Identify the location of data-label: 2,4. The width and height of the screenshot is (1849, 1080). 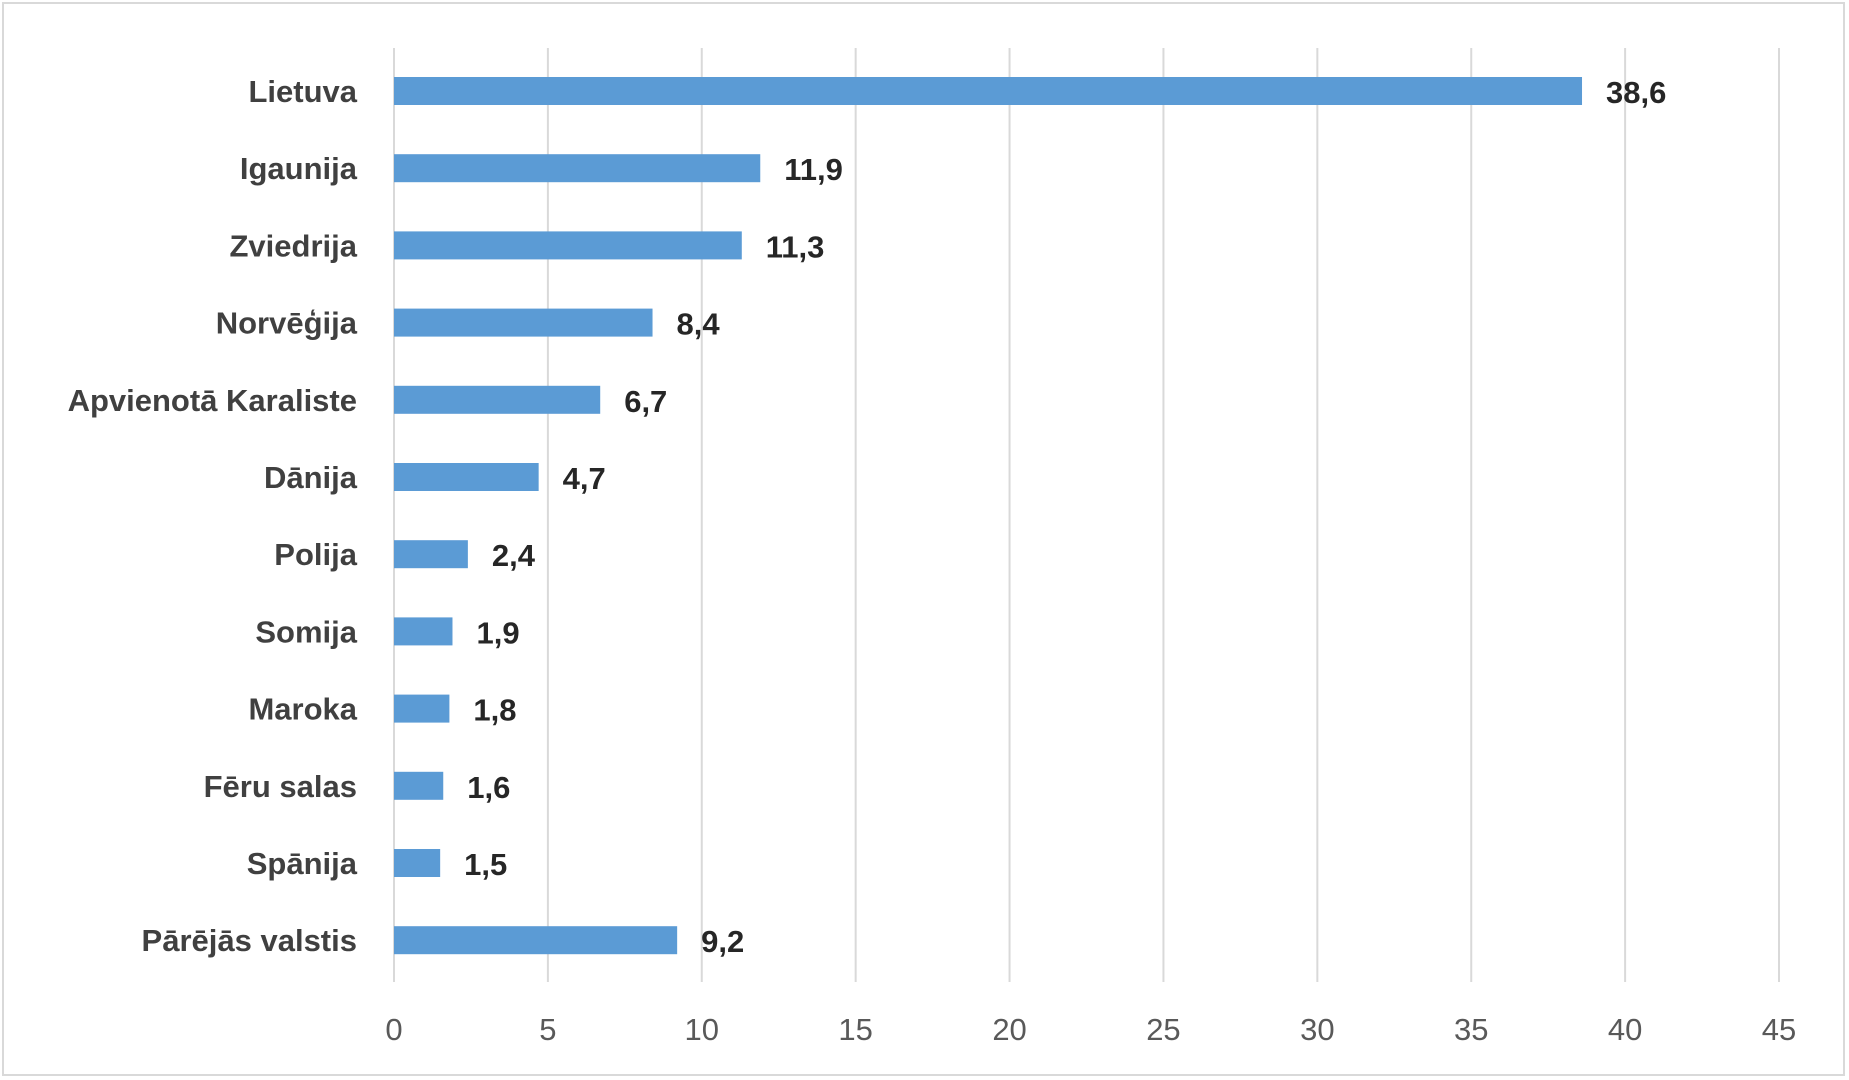
(514, 555).